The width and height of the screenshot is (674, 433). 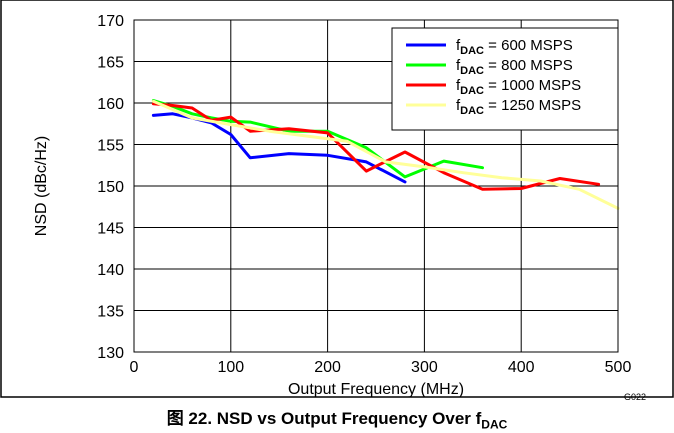 What do you see at coordinates (518, 87) in the screenshot?
I see `legend-label-2: fDAC = 1000 MSPS` at bounding box center [518, 87].